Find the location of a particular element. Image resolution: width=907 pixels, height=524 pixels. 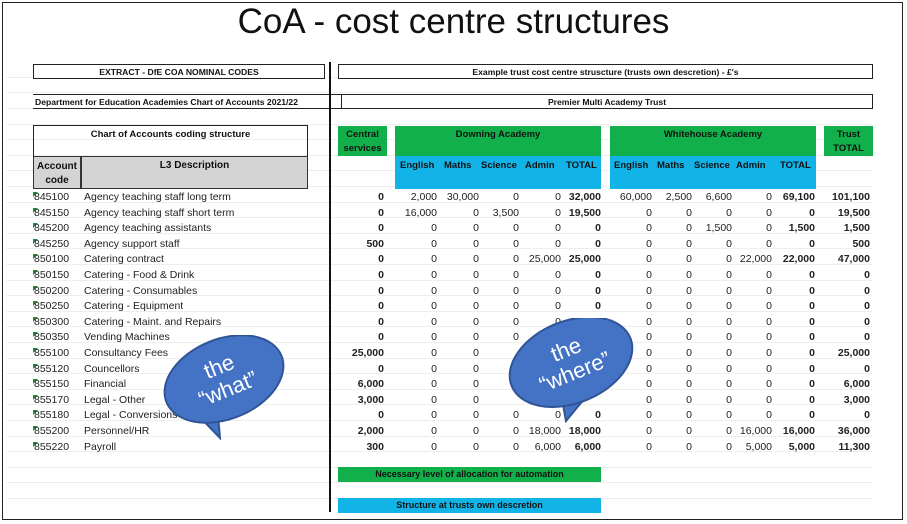

central-services-cell: 500 is located at coordinates (375, 243).